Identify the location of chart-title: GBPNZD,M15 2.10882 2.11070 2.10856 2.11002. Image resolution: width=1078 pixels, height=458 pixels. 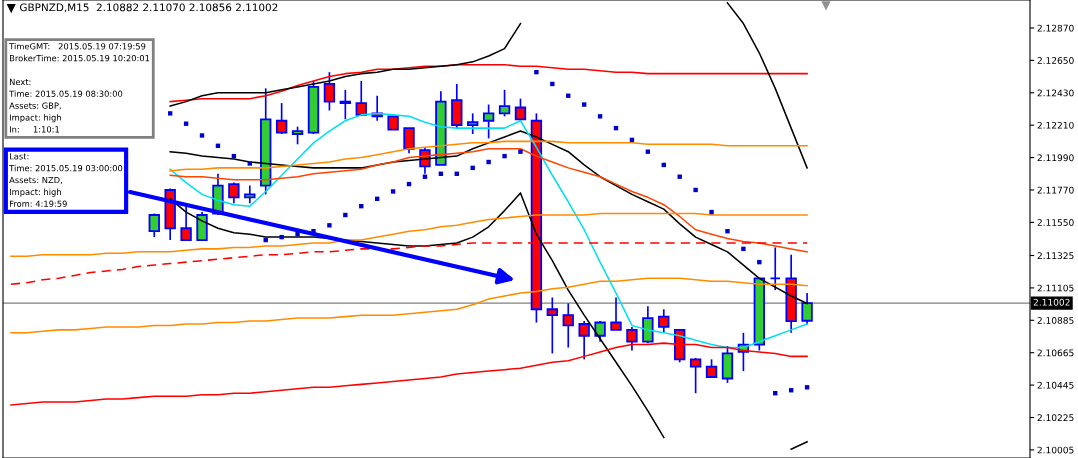
(149, 8).